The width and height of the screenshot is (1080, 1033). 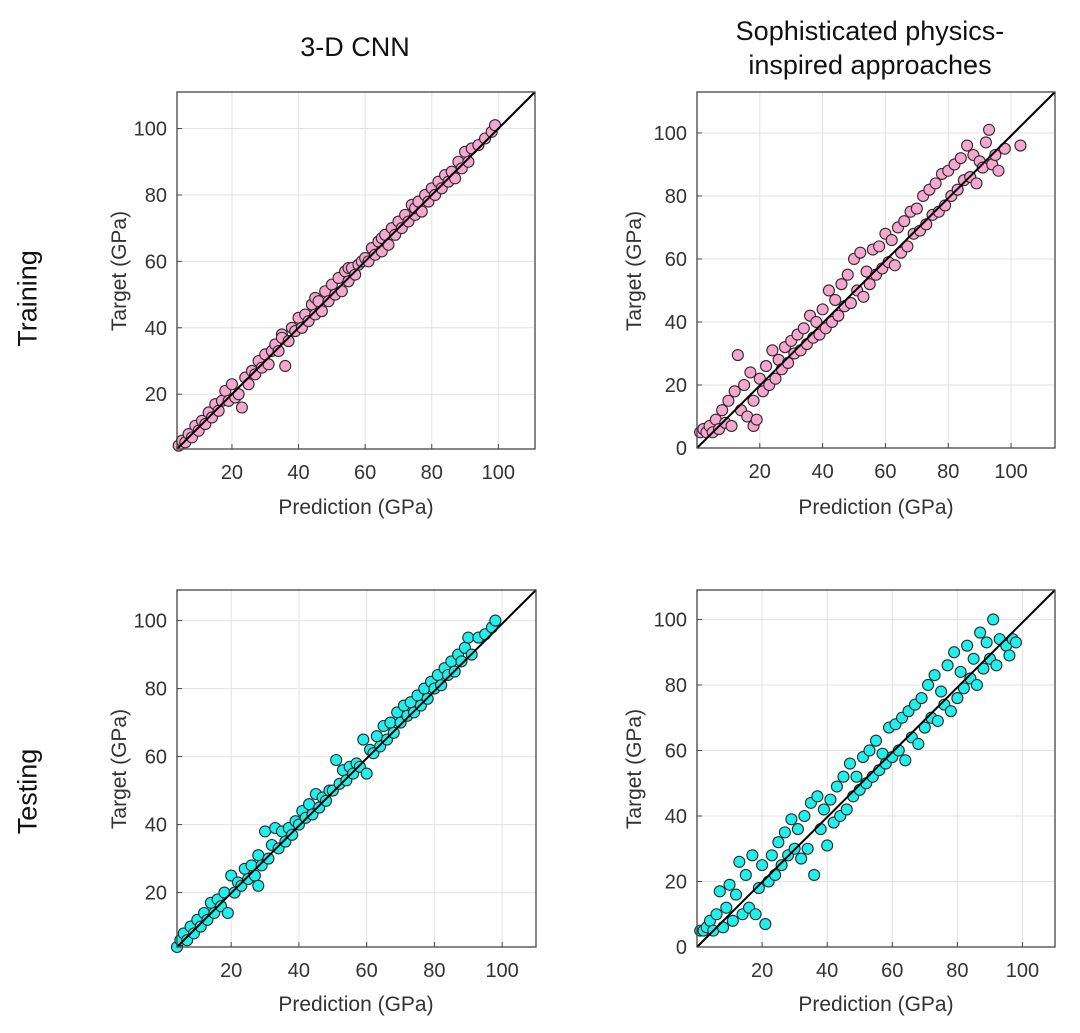 I want to click on x-tick-label: 40, so click(x=298, y=473).